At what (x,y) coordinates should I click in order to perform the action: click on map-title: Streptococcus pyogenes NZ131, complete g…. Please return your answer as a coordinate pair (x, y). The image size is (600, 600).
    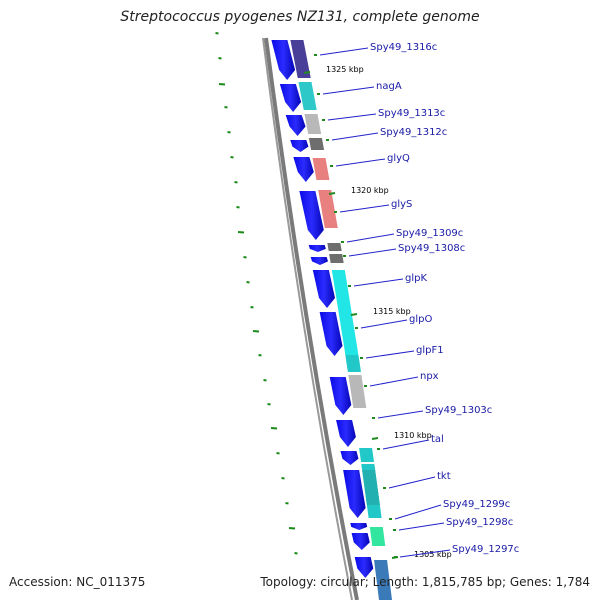
    Looking at the image, I should click on (300, 17).